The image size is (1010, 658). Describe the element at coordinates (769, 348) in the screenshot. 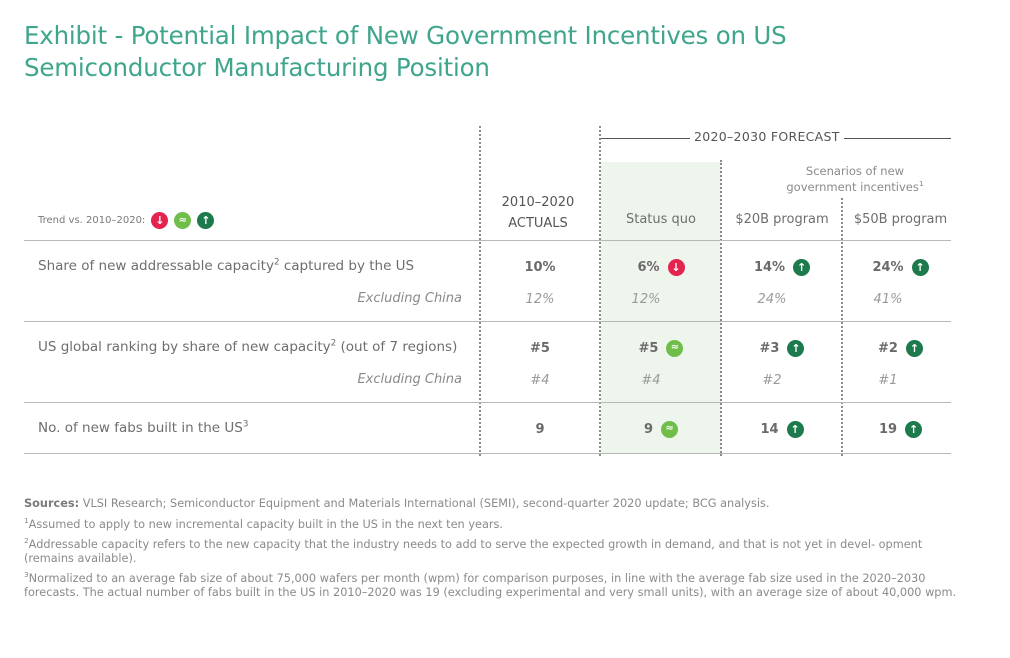

I see `cell-value: #3` at that location.